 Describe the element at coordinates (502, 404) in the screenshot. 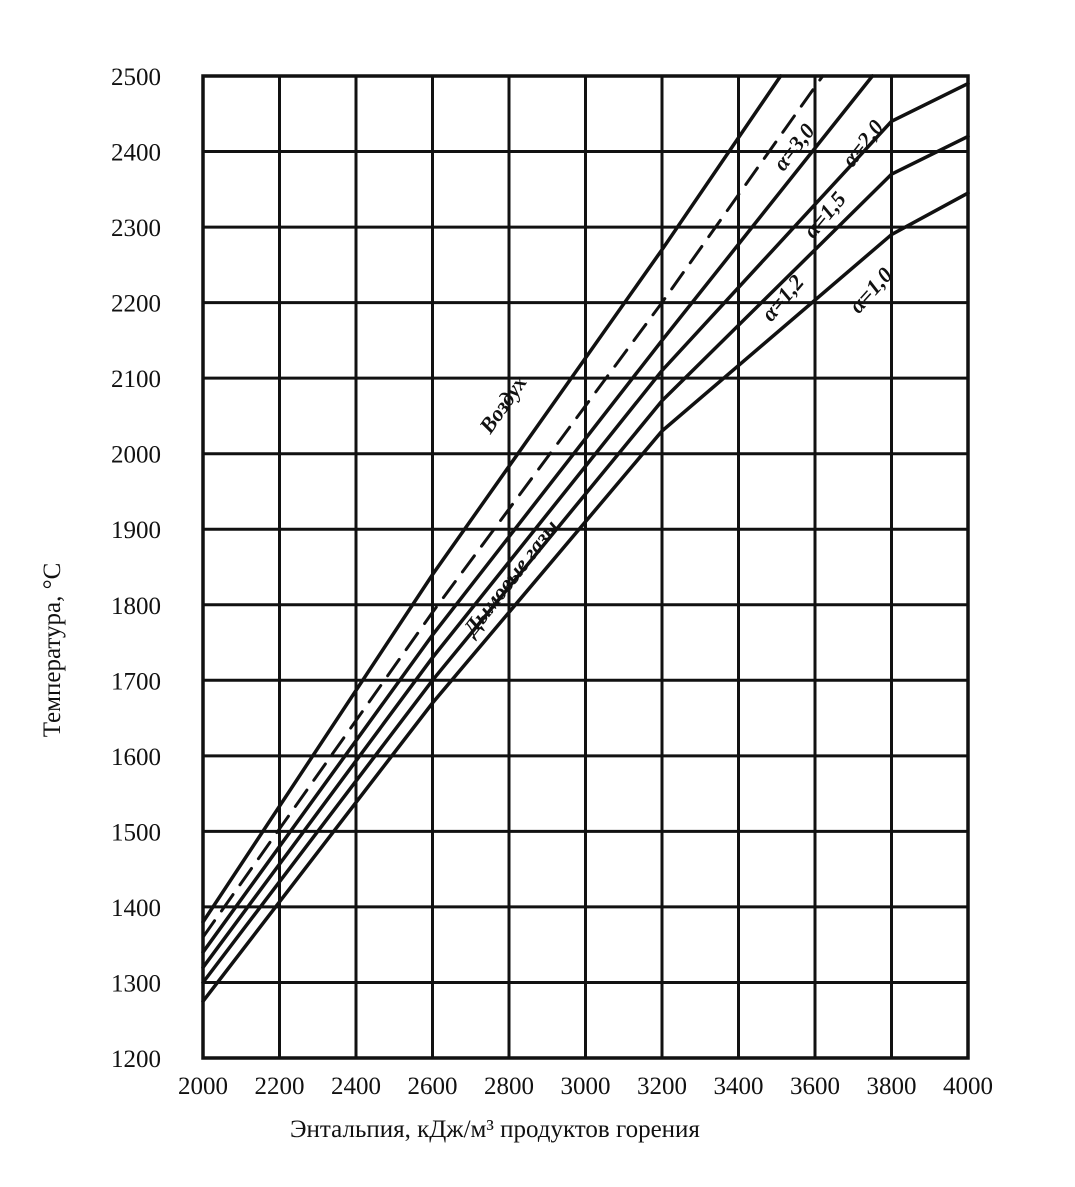

I see `curve-label: Воздух` at that location.